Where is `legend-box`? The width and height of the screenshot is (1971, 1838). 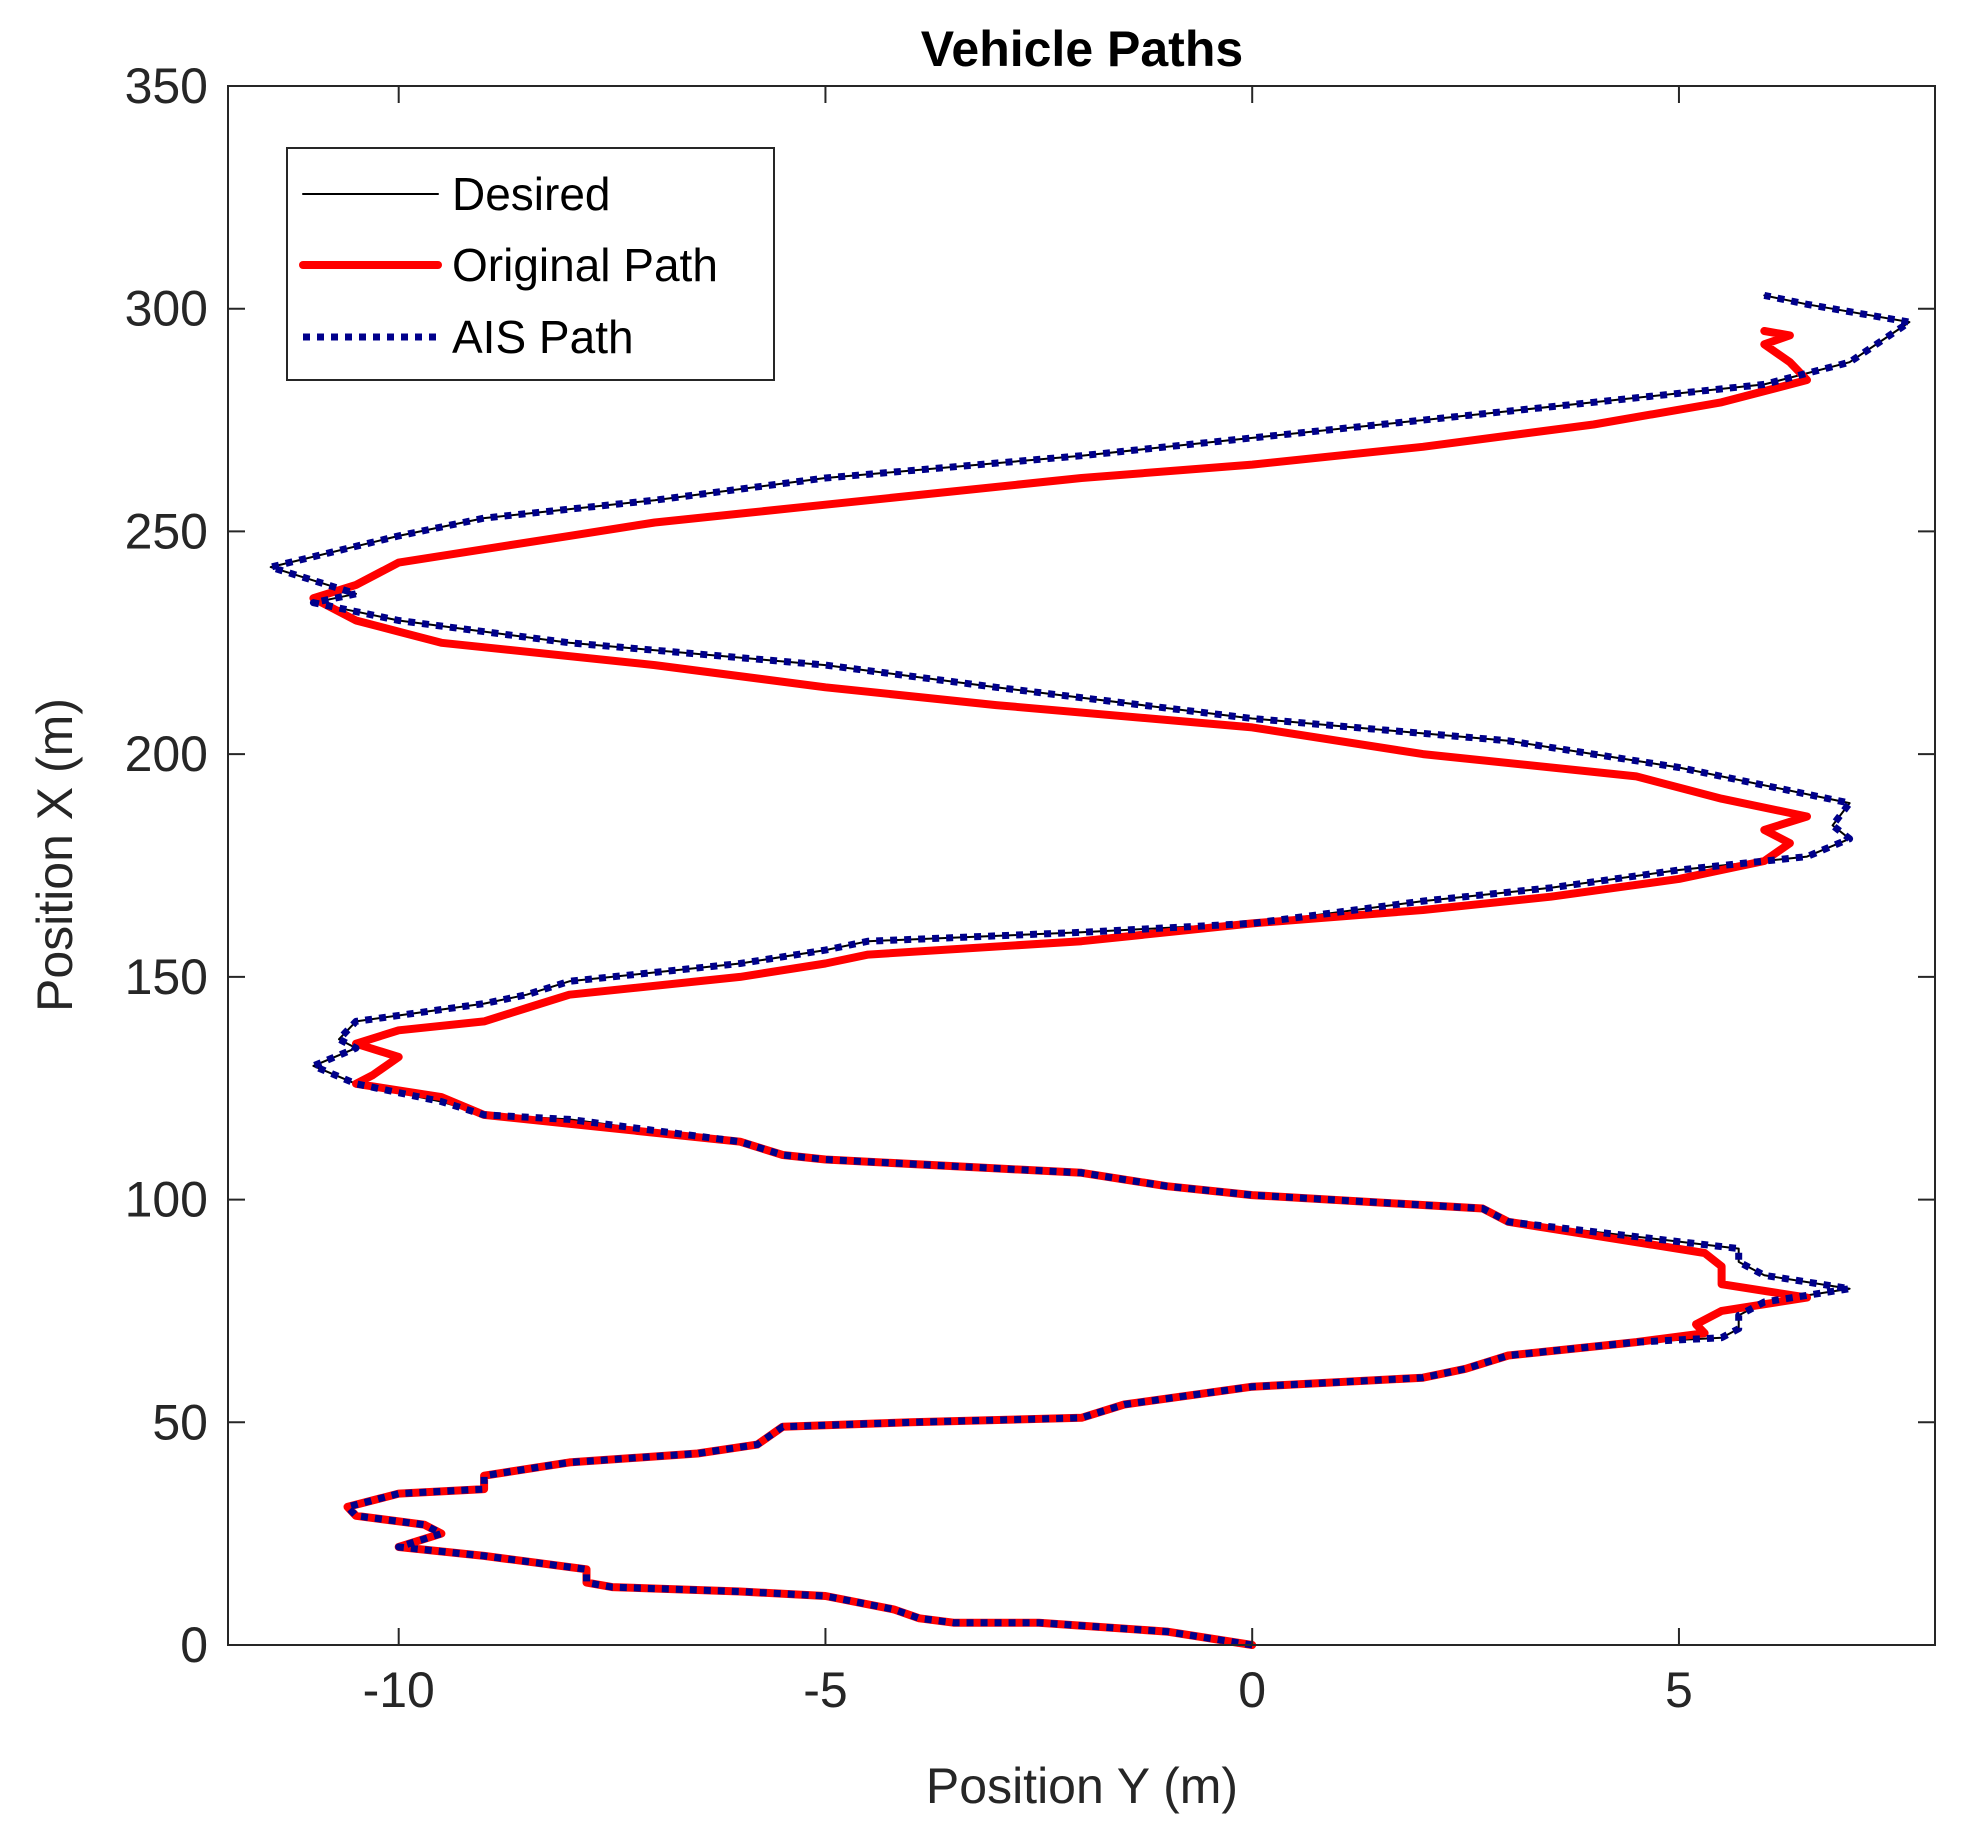 legend-box is located at coordinates (530, 264).